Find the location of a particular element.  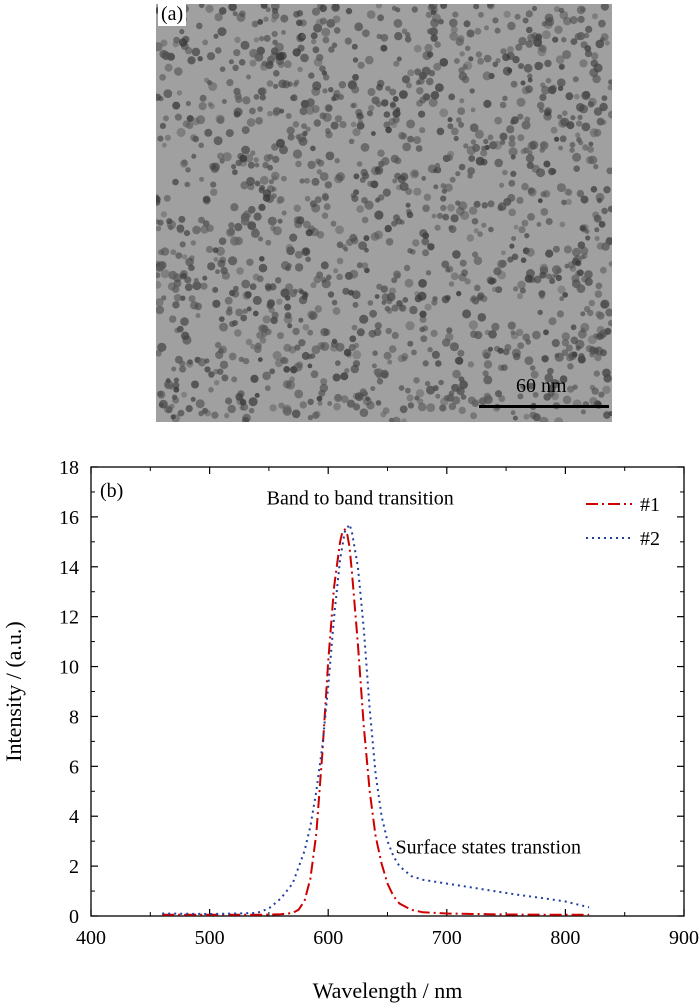

x-tick-label: 400 is located at coordinates (91, 938).